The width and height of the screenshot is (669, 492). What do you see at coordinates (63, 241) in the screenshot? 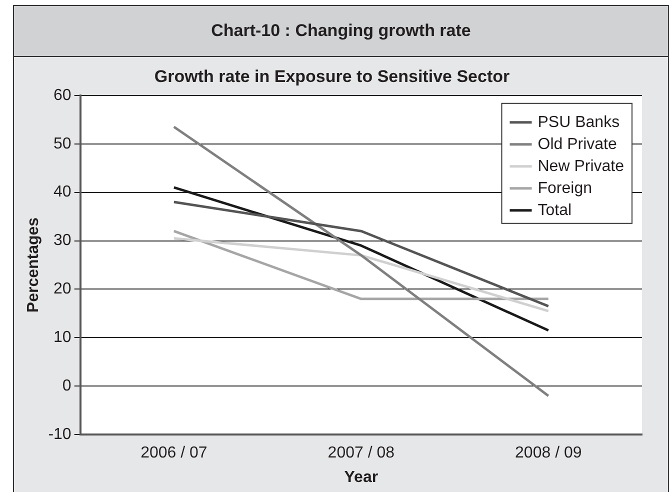
I see `y-tick-label: 30` at bounding box center [63, 241].